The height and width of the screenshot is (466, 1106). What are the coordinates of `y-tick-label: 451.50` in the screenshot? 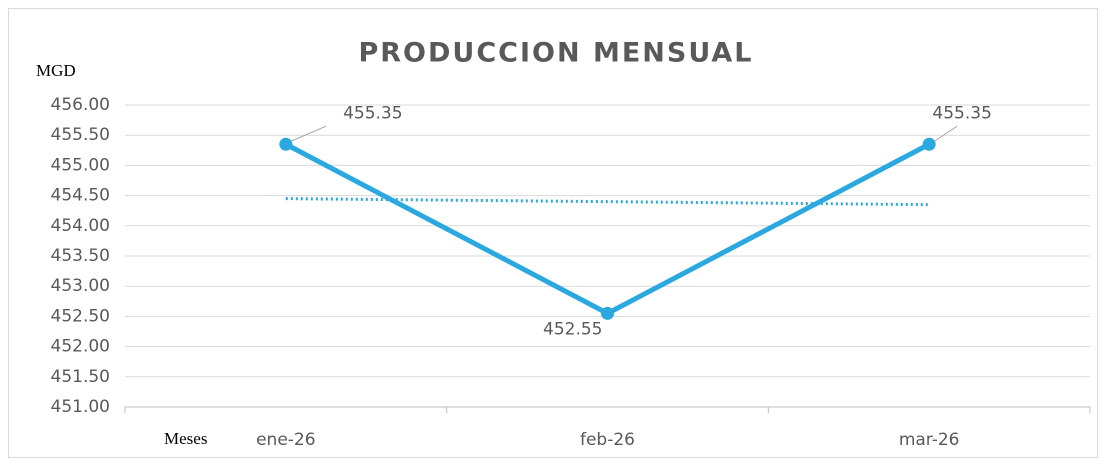 It's located at (80, 377).